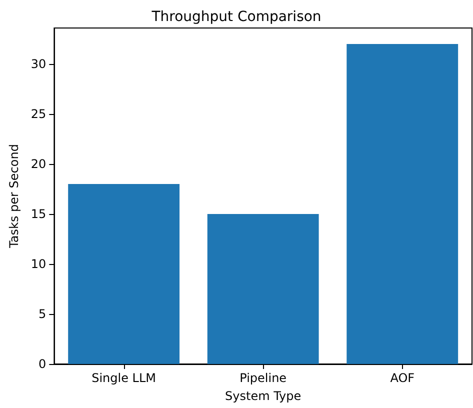 This screenshot has height=408, width=473. Describe the element at coordinates (42, 364) in the screenshot. I see `y-tick-label: 0` at that location.